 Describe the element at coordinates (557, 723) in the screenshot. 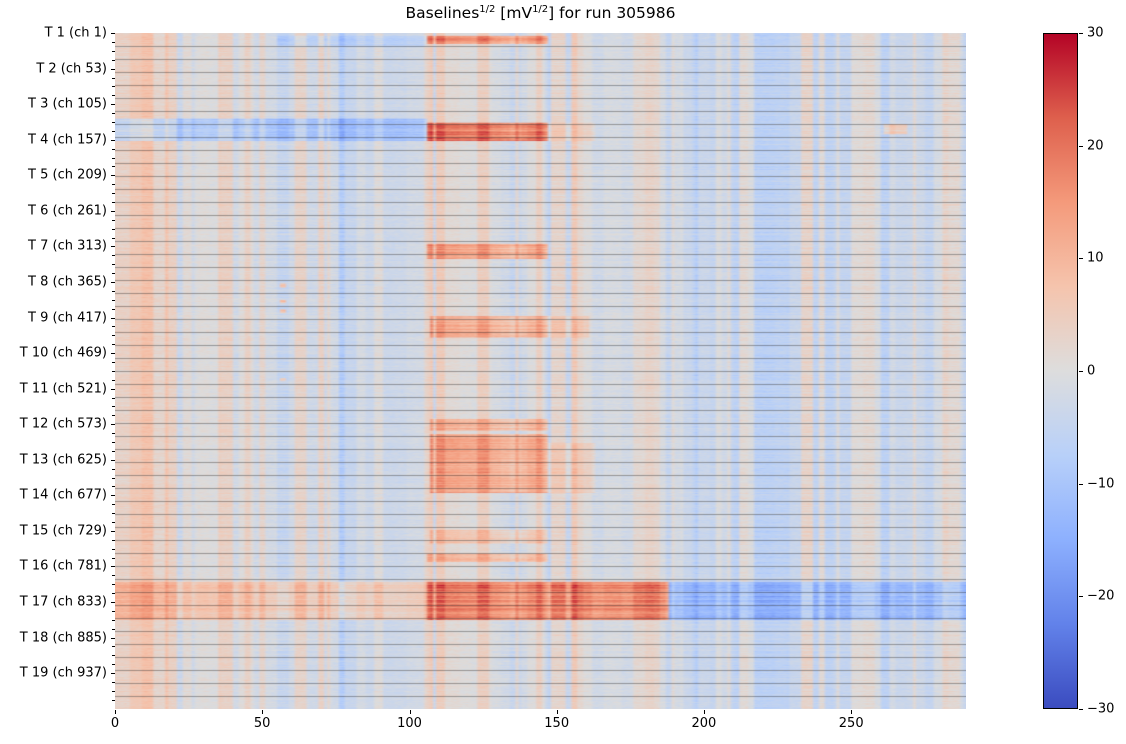

I see `x-tick-label: 150` at that location.